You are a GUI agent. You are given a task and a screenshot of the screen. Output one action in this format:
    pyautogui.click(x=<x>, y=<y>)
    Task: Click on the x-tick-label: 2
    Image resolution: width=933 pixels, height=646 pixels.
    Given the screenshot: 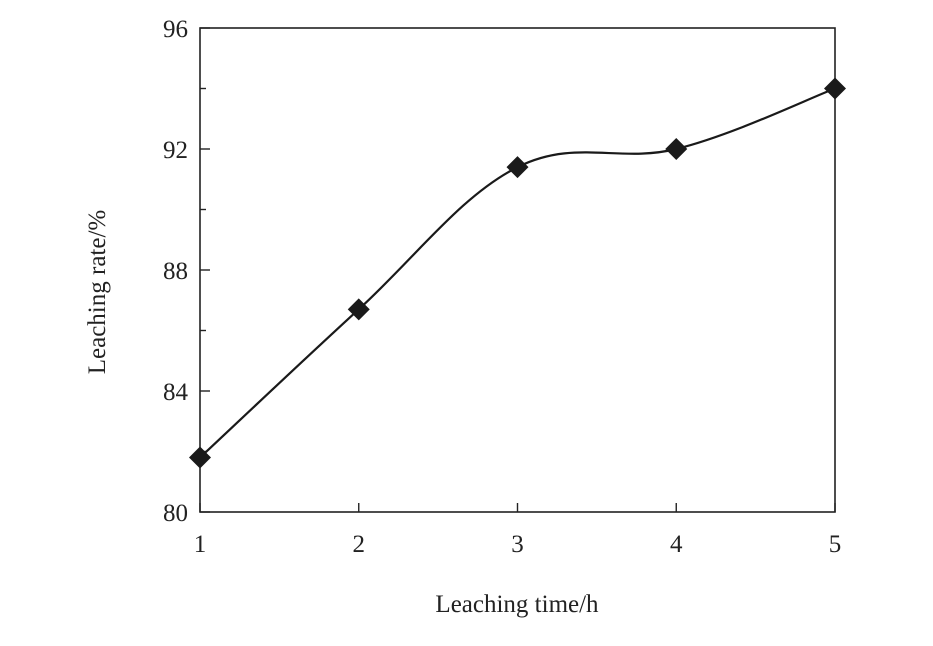 What is the action you would take?
    pyautogui.click(x=359, y=544)
    